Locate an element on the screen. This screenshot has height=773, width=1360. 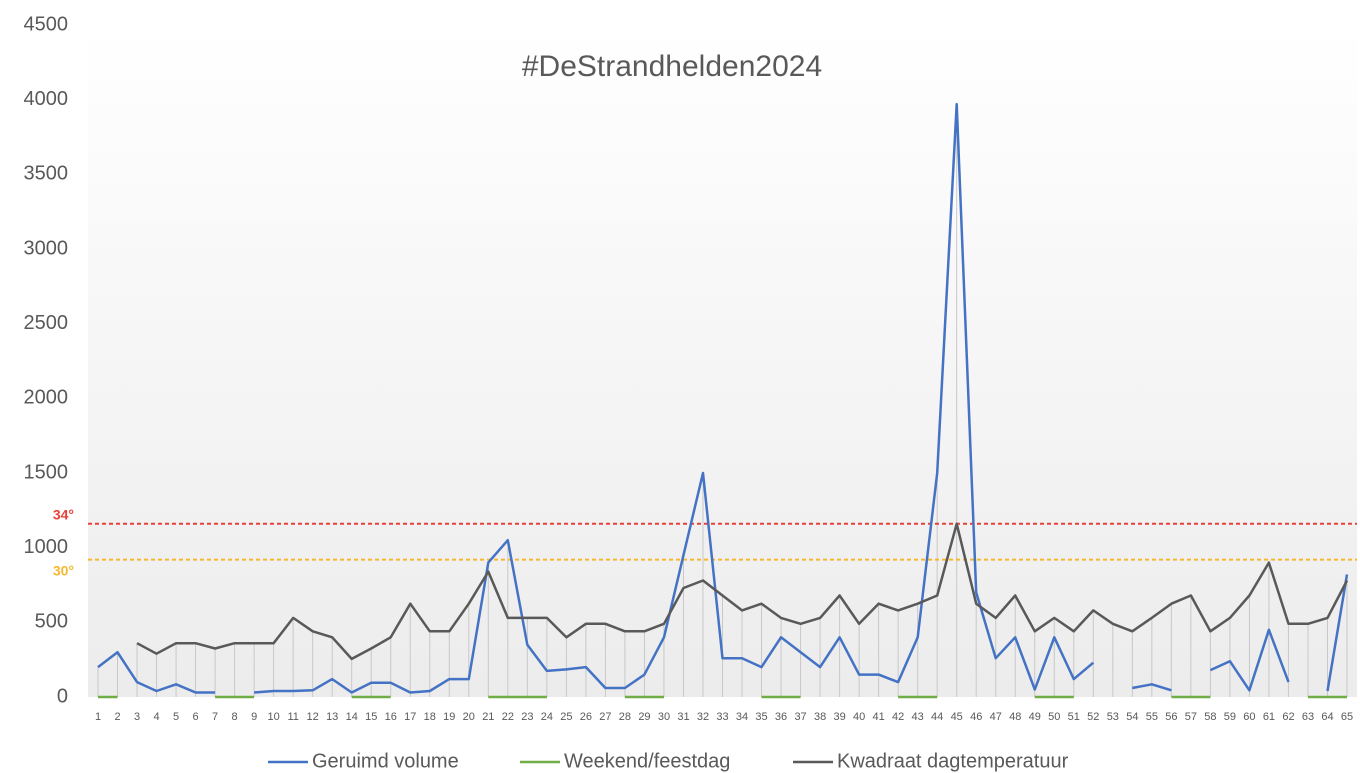
y-tick-label: 2500 is located at coordinates (46, 323).